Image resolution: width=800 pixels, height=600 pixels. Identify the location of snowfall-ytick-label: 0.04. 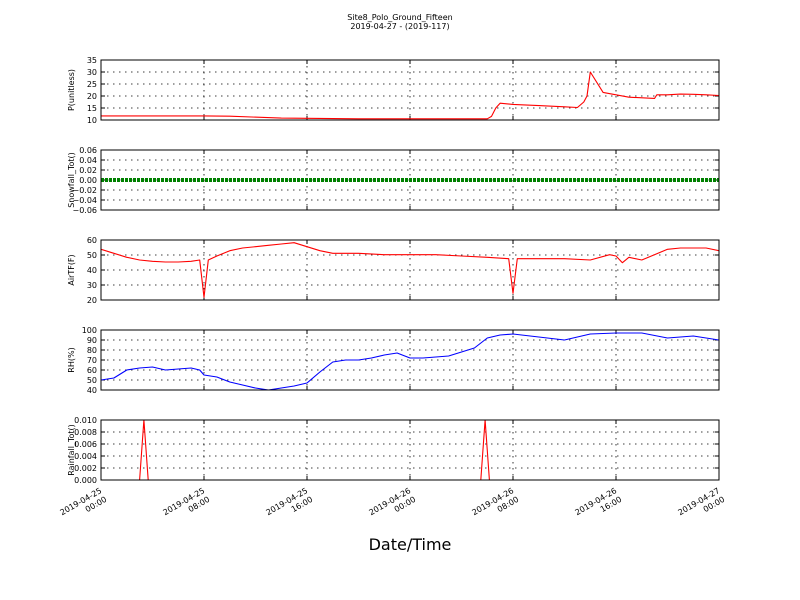
(88, 160).